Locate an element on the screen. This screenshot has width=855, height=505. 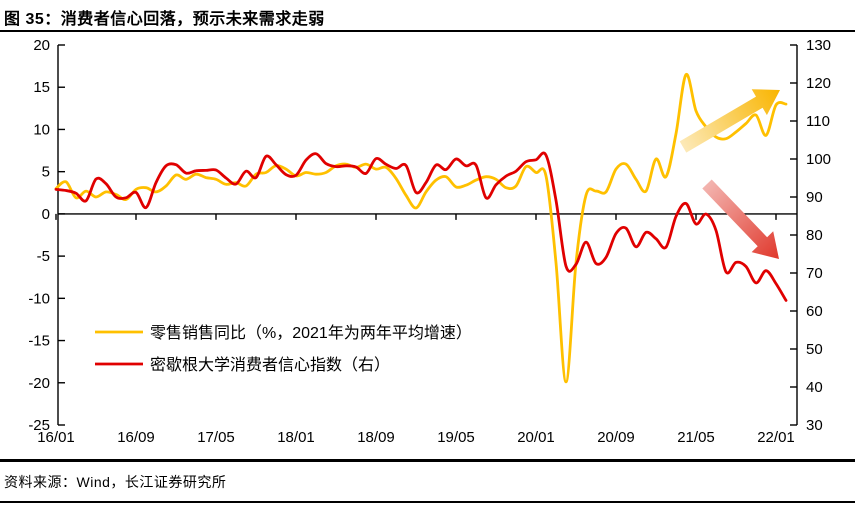
right-axis-tick-label: 130 is located at coordinates (818, 45).